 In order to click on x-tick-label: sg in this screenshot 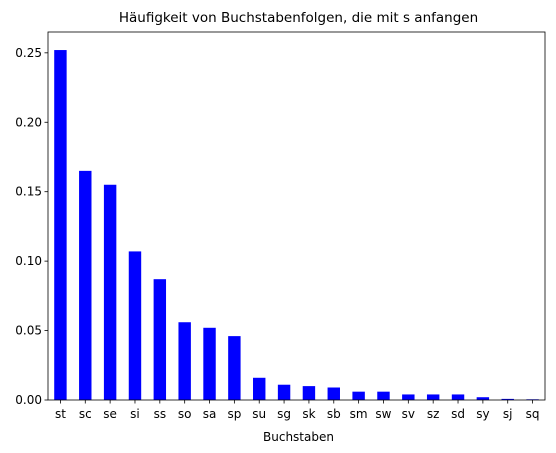, I will do `click(284, 414)`.